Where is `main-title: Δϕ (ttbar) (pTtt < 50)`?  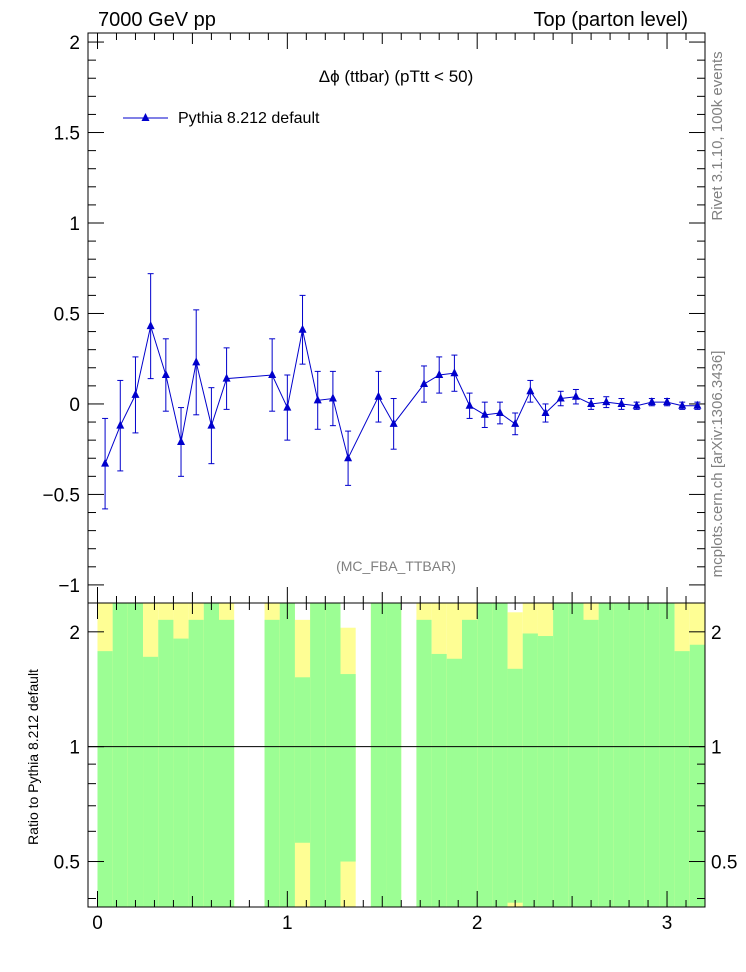
main-title: Δϕ (ttbar) (pTtt < 50) is located at coordinates (396, 76).